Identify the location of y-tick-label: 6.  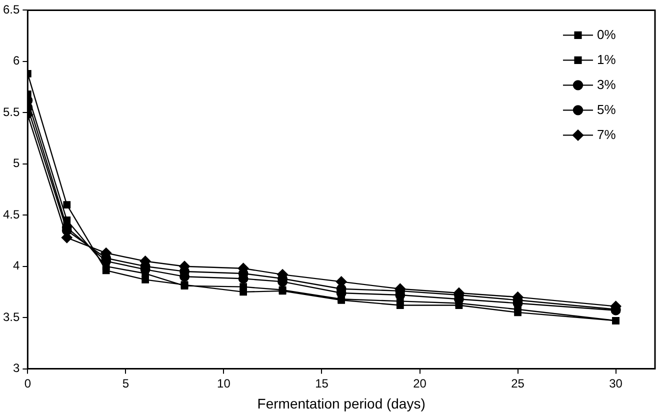
(16, 61).